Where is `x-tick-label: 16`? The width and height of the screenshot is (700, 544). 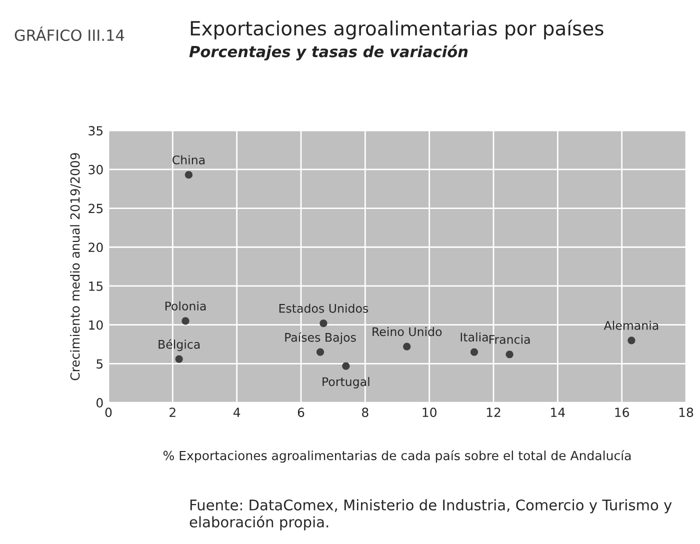
x-tick-label: 16 is located at coordinates (622, 413).